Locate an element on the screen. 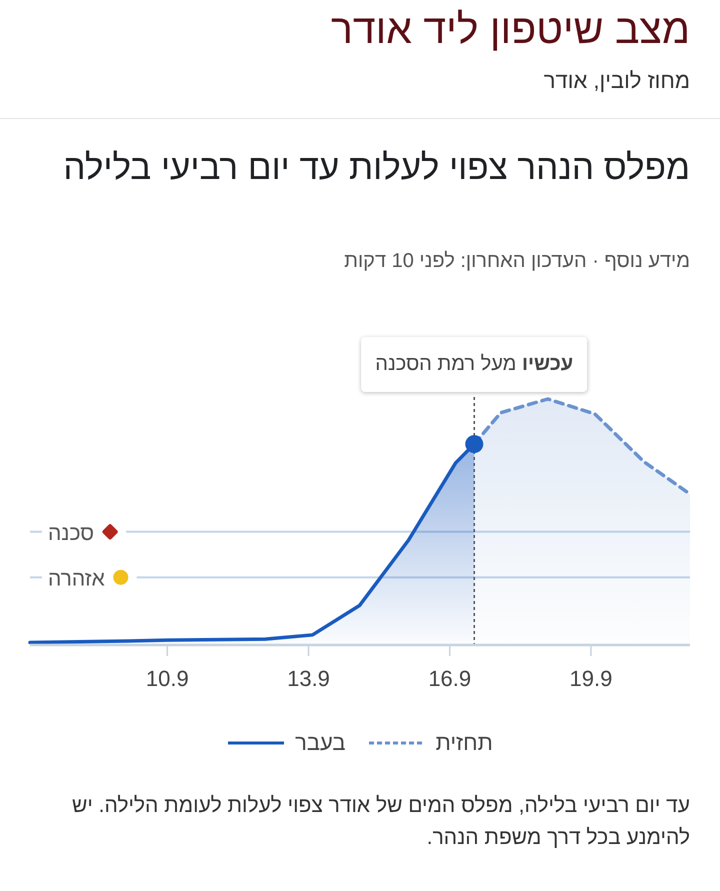 This screenshot has height=891, width=720. text: מפלס הנהר צפוי לעלות עד יום רביעי בלילה is located at coordinates (376, 168).